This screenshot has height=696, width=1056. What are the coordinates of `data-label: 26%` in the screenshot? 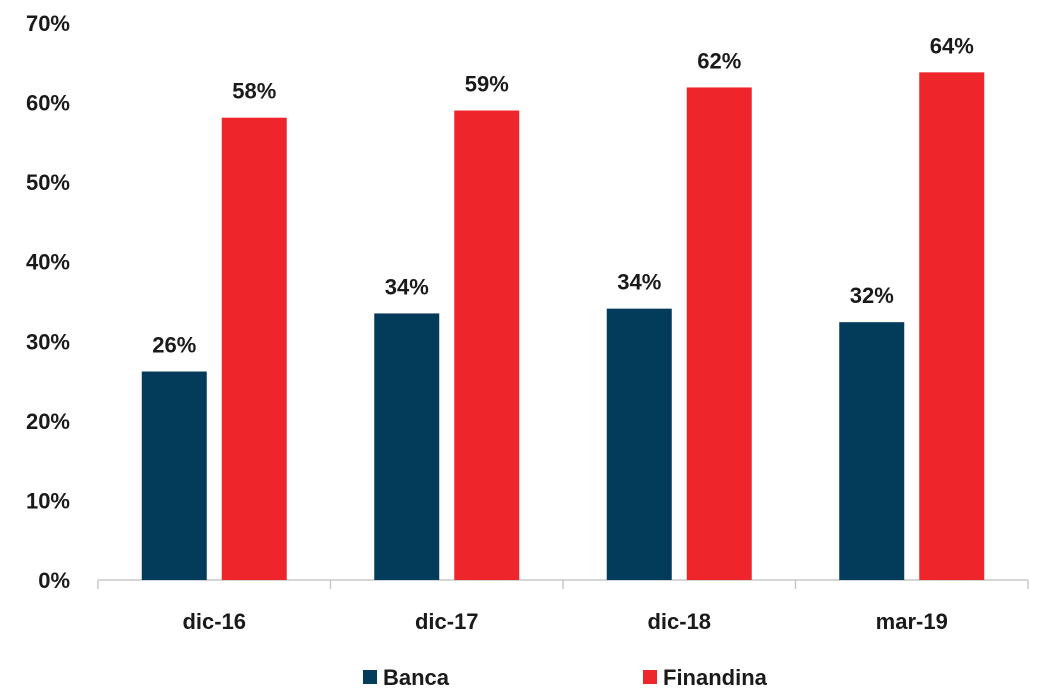 It's located at (174, 345).